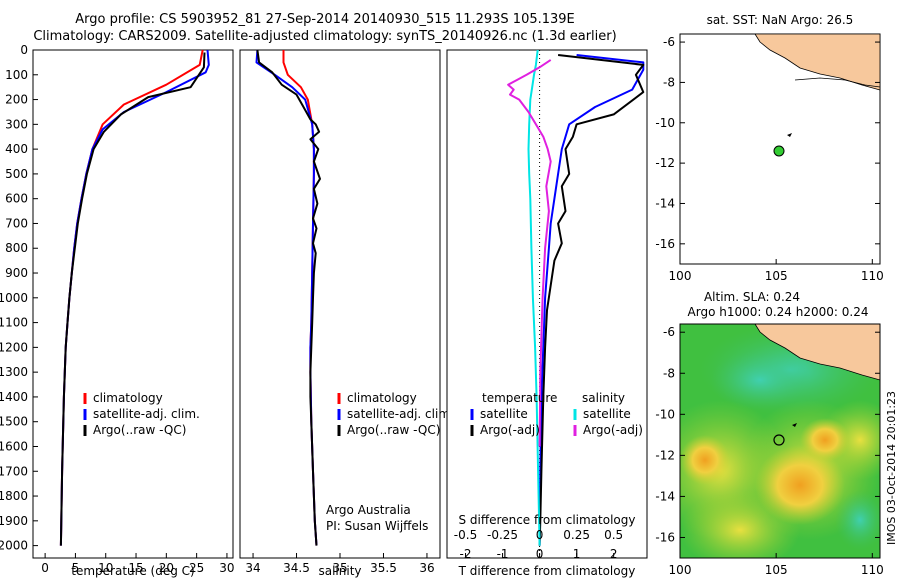  I want to click on series-line-temperature-argo-adj-, so click(591, 300).